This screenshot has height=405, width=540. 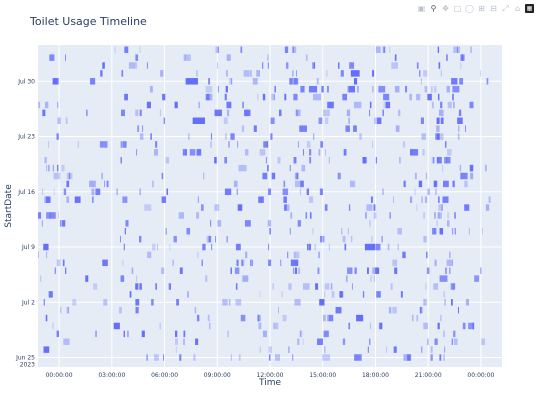 I want to click on zoom-icon: ⚲, so click(x=433, y=8).